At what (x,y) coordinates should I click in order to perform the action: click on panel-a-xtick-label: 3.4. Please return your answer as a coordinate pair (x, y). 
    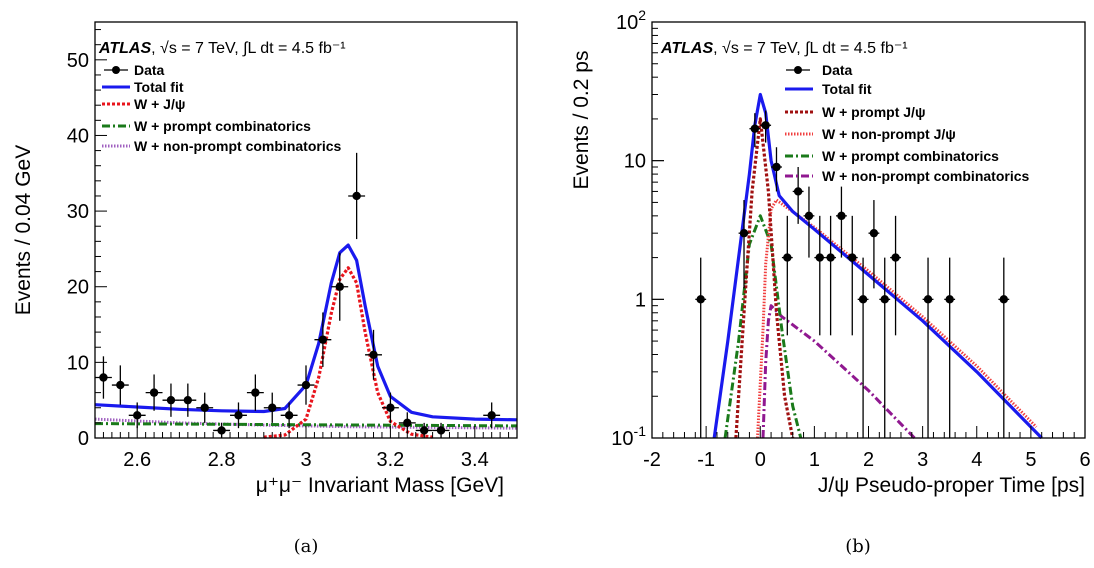
    Looking at the image, I should click on (475, 460).